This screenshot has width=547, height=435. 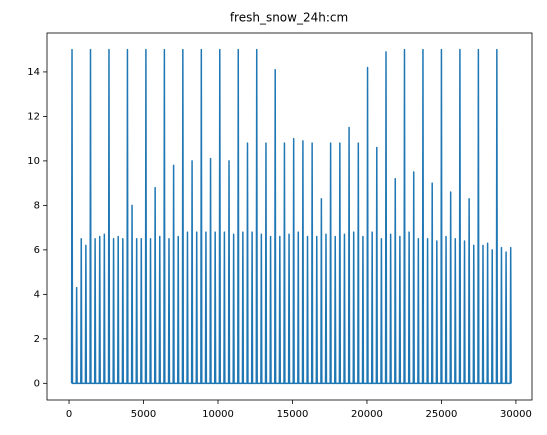 What do you see at coordinates (367, 414) in the screenshot?
I see `x-tick-label: 20000` at bounding box center [367, 414].